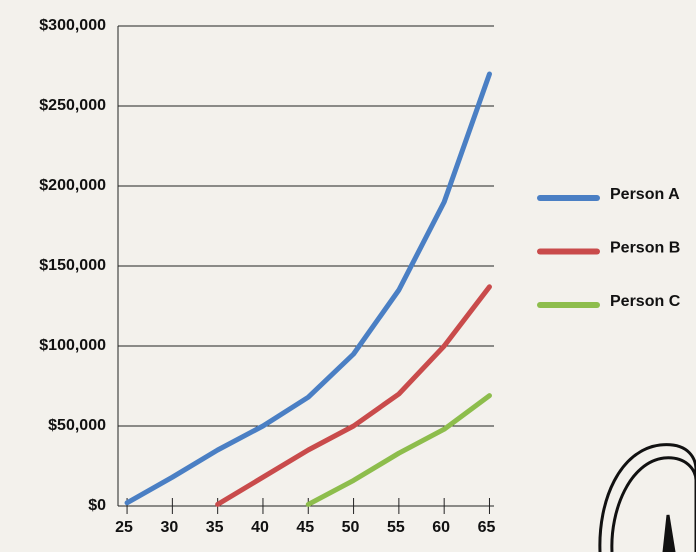 This screenshot has width=696, height=552. Describe the element at coordinates (72, 185) in the screenshot. I see `y-tick-label: $200,000` at that location.